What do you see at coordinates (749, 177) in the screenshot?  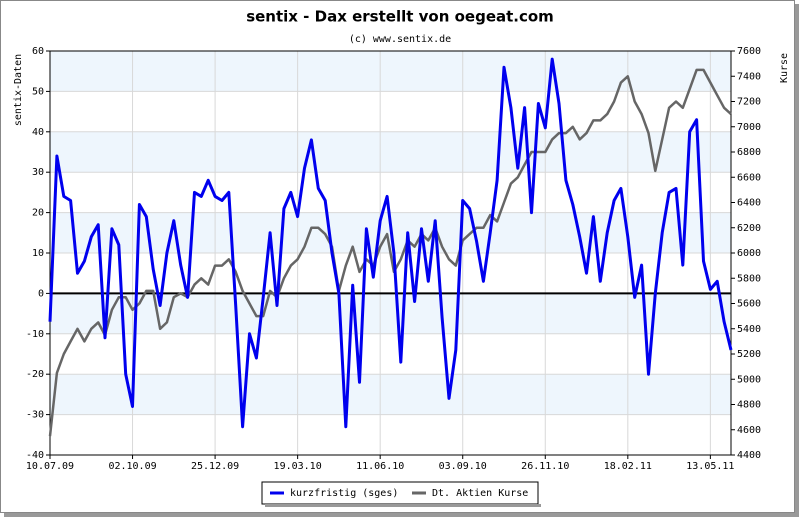 I see `y2-tick-label: 6600` at bounding box center [749, 177].